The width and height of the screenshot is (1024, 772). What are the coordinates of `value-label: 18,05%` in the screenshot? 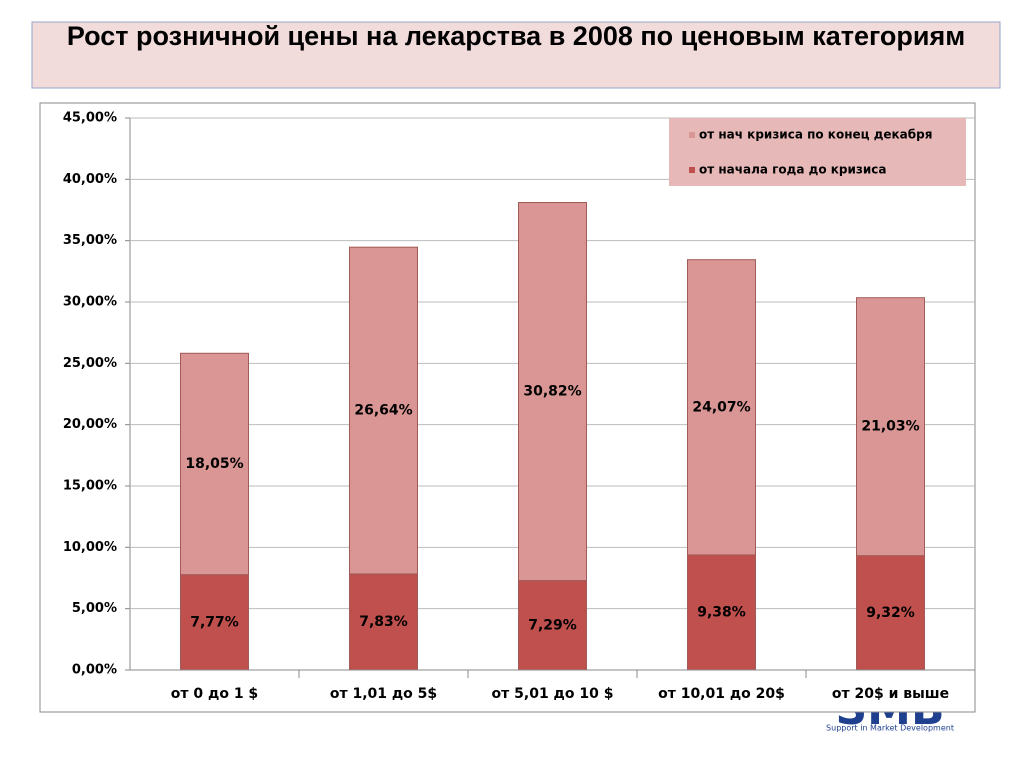 It's located at (214, 464).